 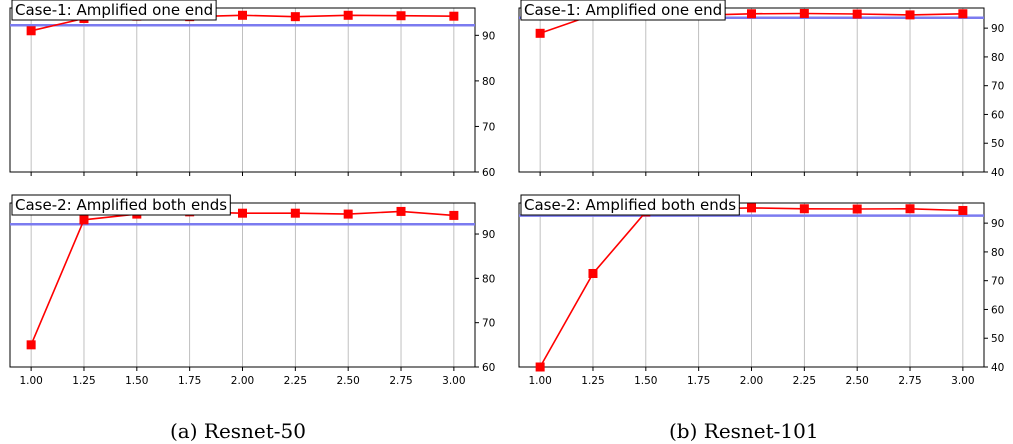 I want to click on caption-resnet-50: (a) Resnet-50, so click(x=238, y=431).